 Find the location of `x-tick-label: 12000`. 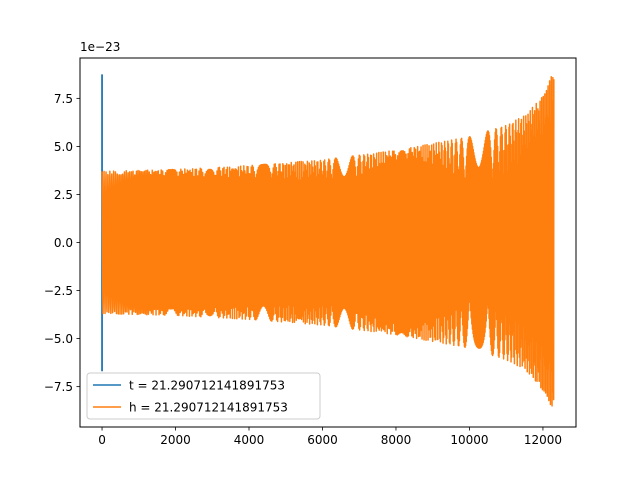

x-tick-label: 12000 is located at coordinates (543, 440).